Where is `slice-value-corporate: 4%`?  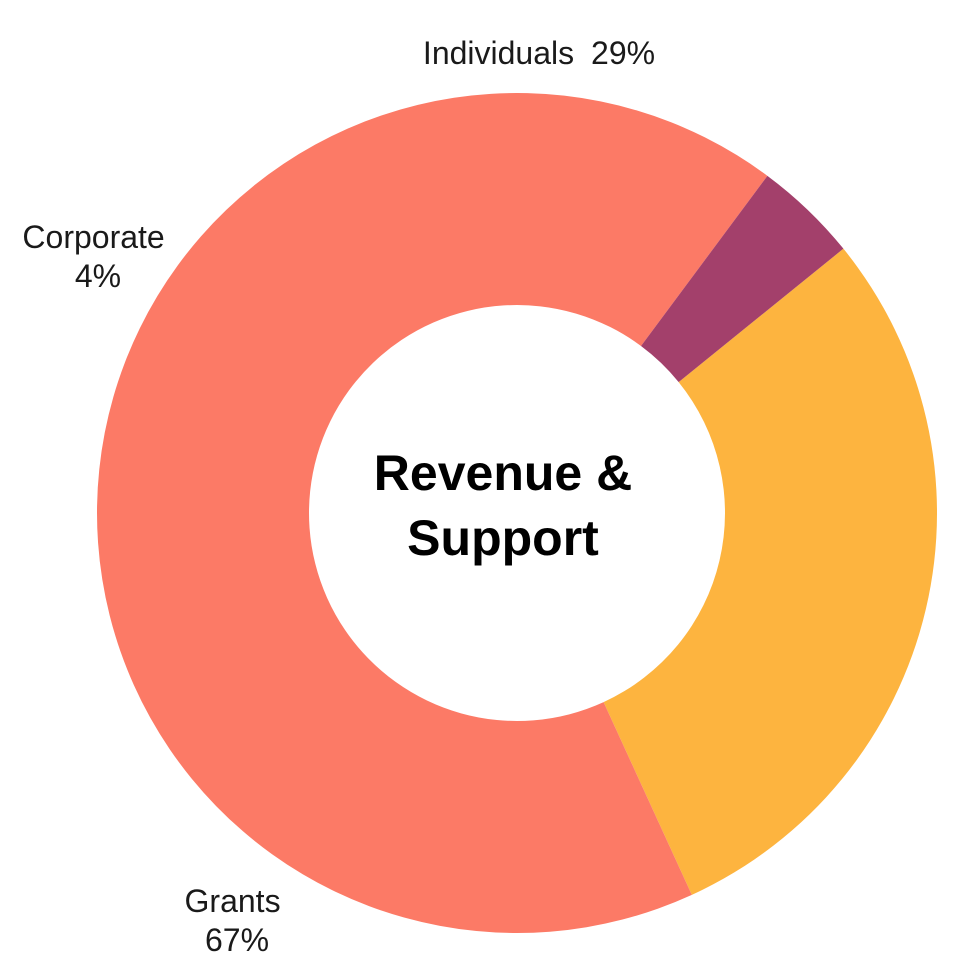
slice-value-corporate: 4% is located at coordinates (98, 276).